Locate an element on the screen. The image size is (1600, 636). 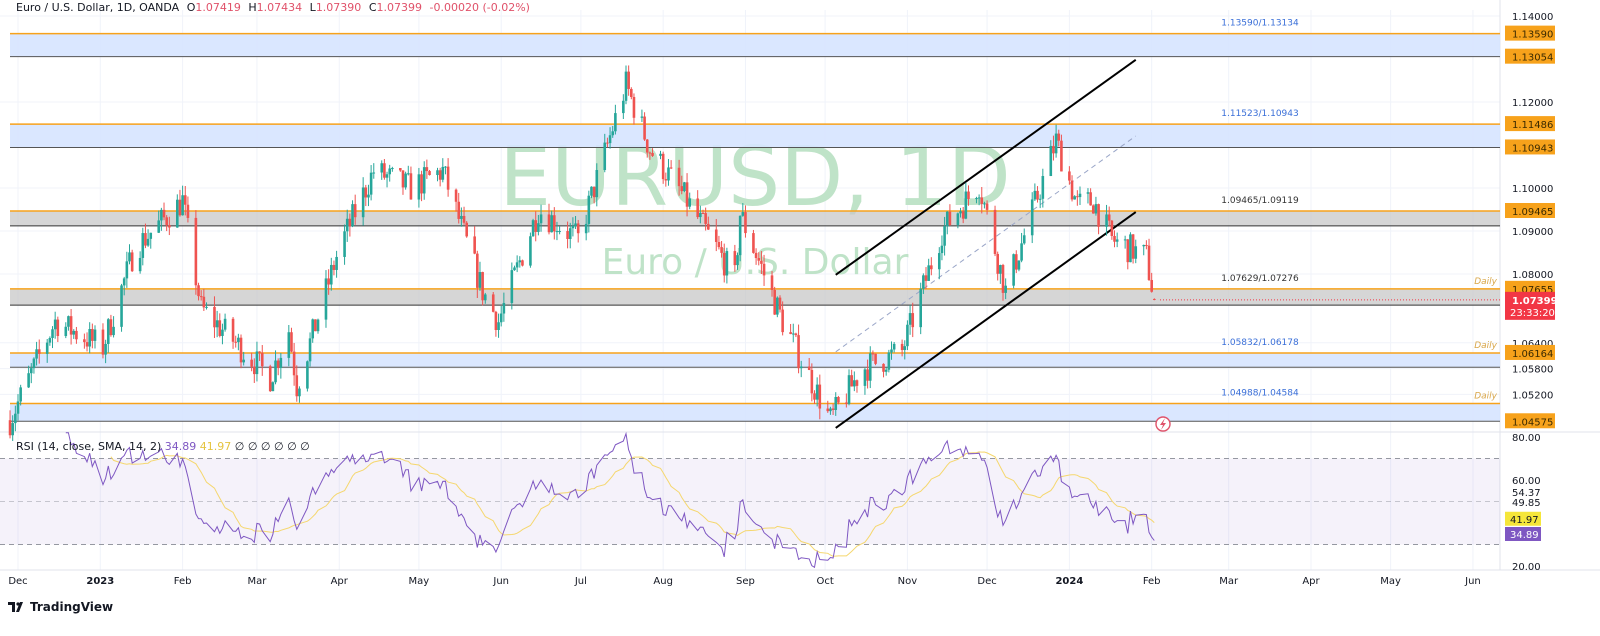
rsi-extra-values: ∅ ∅ ∅ ∅ ∅ ∅ is located at coordinates (272, 446).